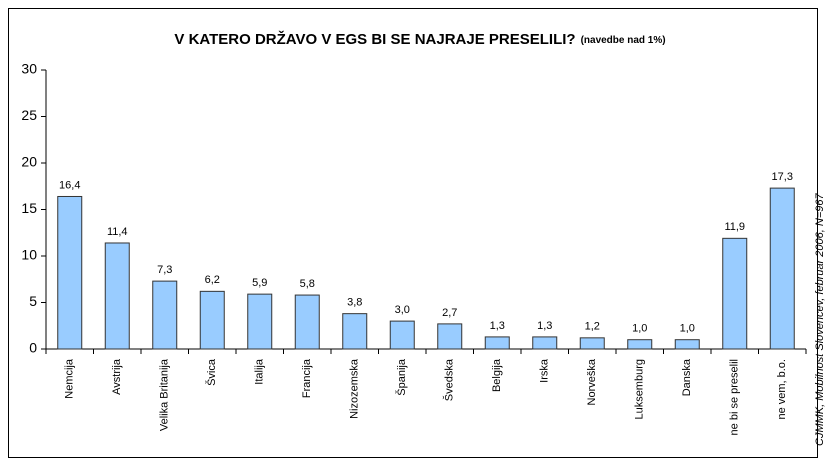 The height and width of the screenshot is (462, 828). What do you see at coordinates (734, 227) in the screenshot?
I see `value-label: 11,9` at bounding box center [734, 227].